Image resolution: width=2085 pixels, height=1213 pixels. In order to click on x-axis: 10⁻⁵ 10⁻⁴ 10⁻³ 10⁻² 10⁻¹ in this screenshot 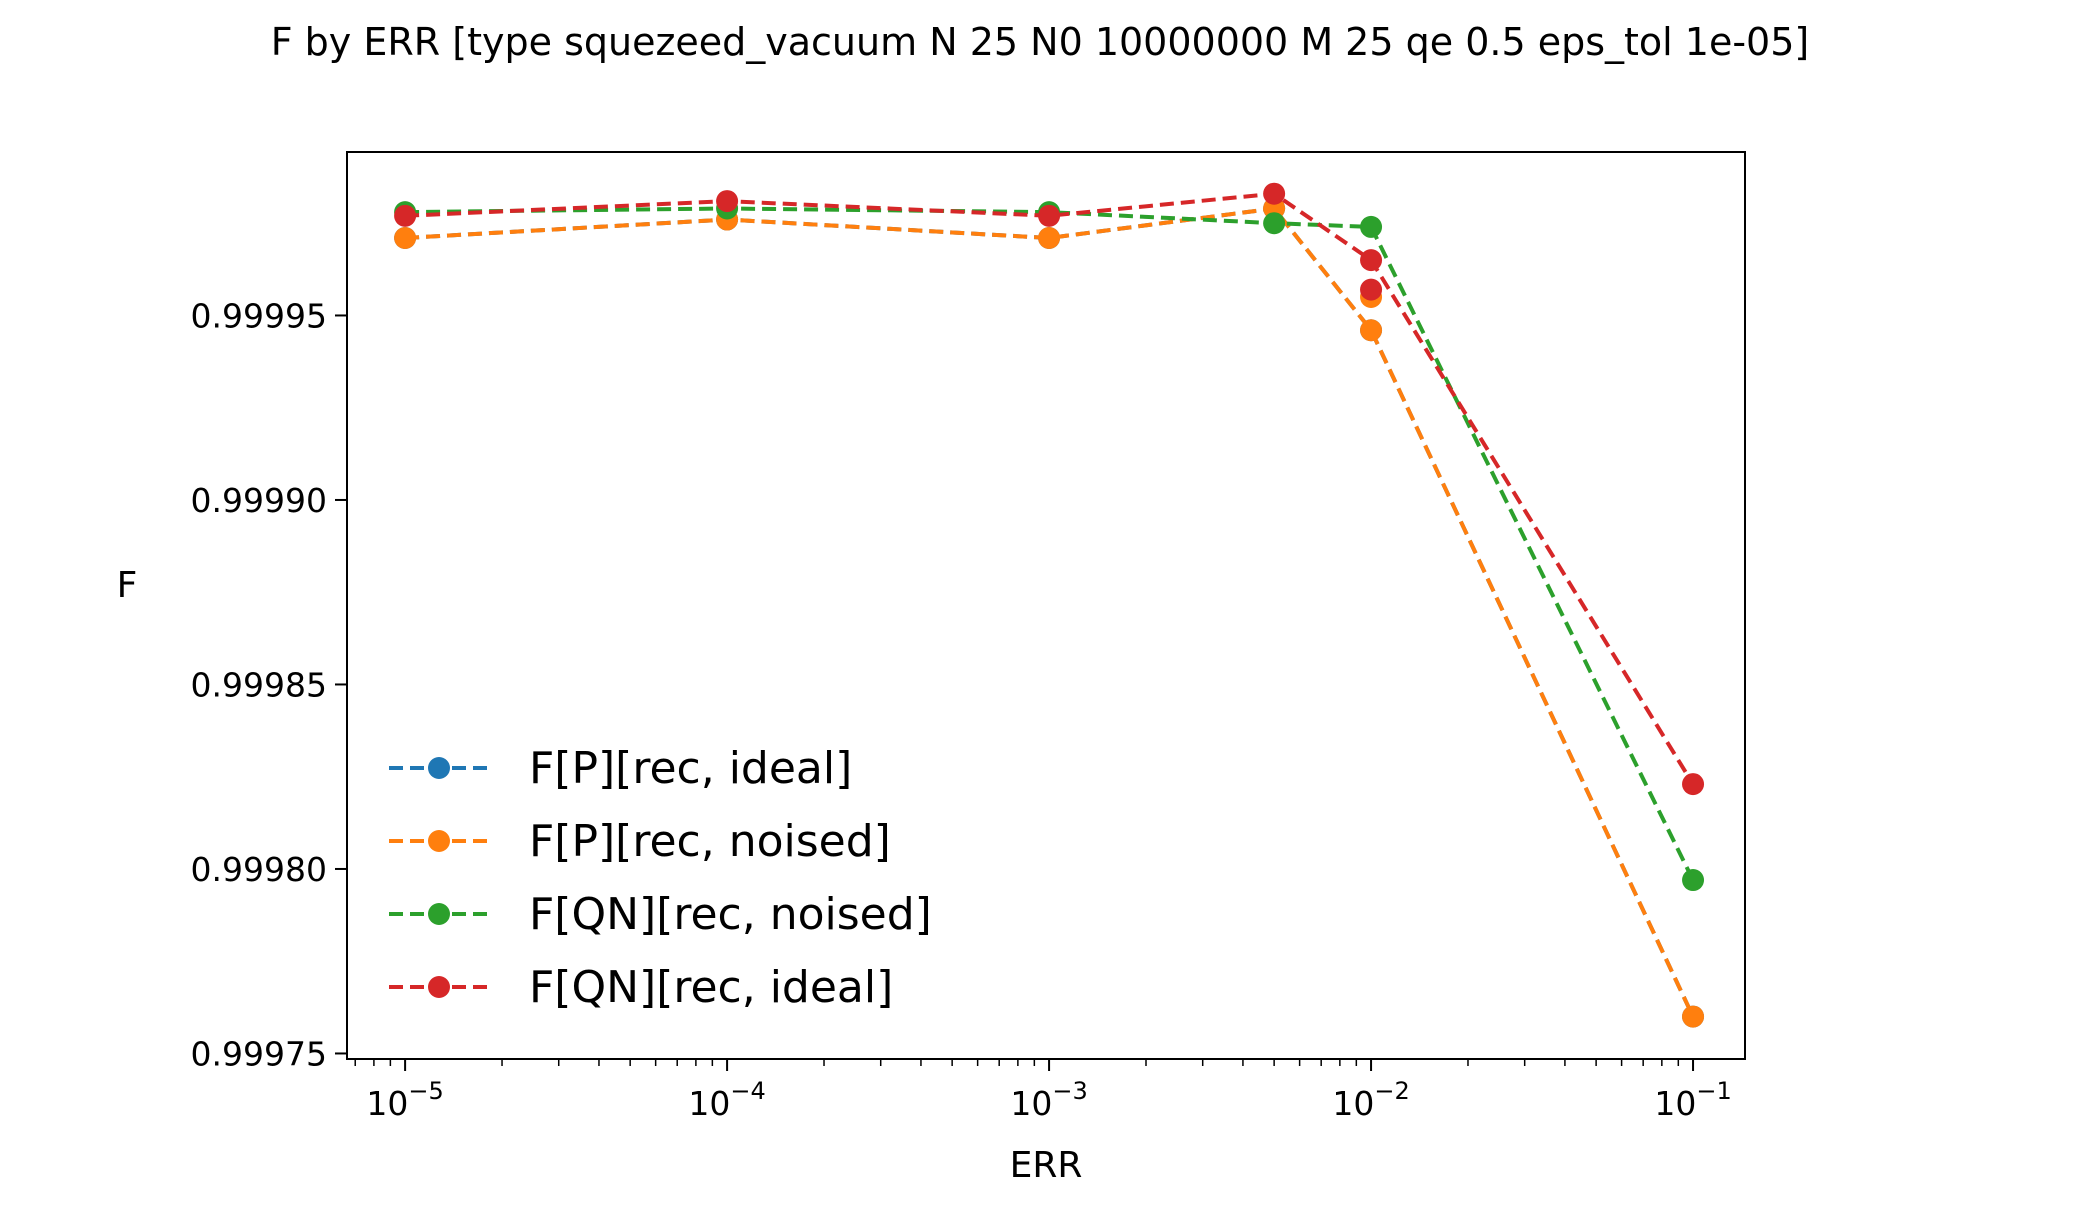, I will do `click(1049, 1091)`.